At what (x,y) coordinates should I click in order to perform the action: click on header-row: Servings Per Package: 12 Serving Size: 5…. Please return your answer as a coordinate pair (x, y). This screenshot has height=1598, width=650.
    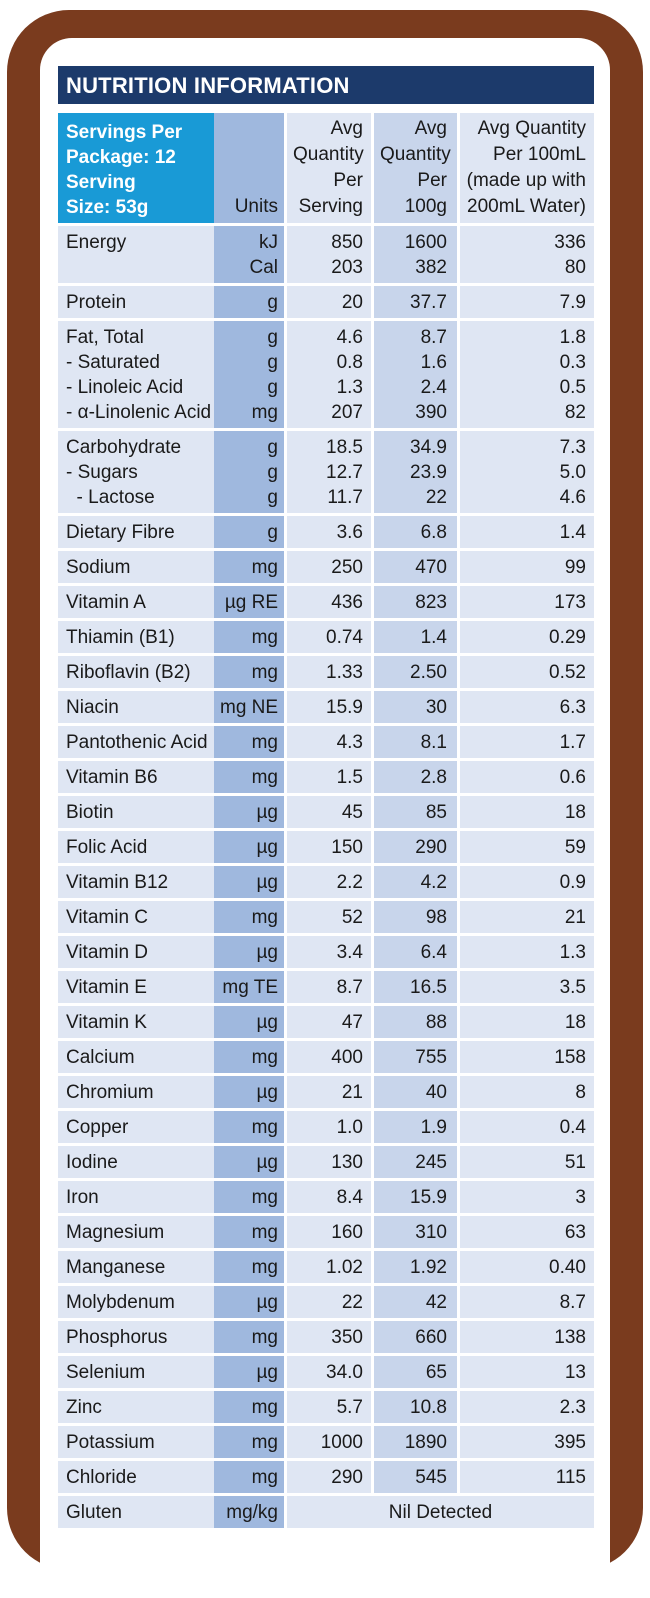
    Looking at the image, I should click on (326, 168).